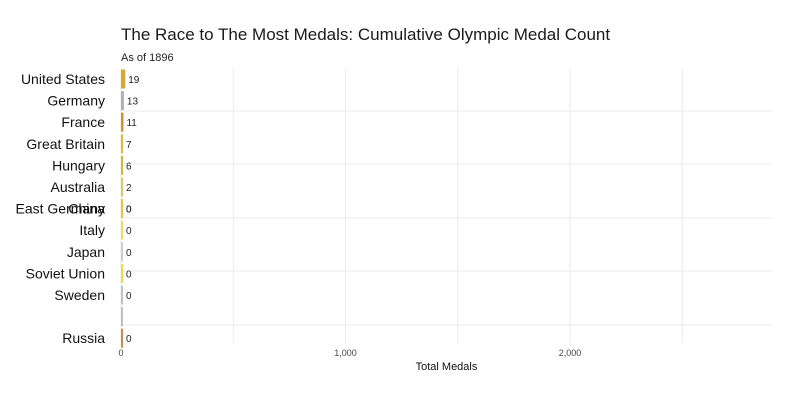 This screenshot has height=400, width=800. I want to click on chart-subtitle: As of 1896, so click(147, 58).